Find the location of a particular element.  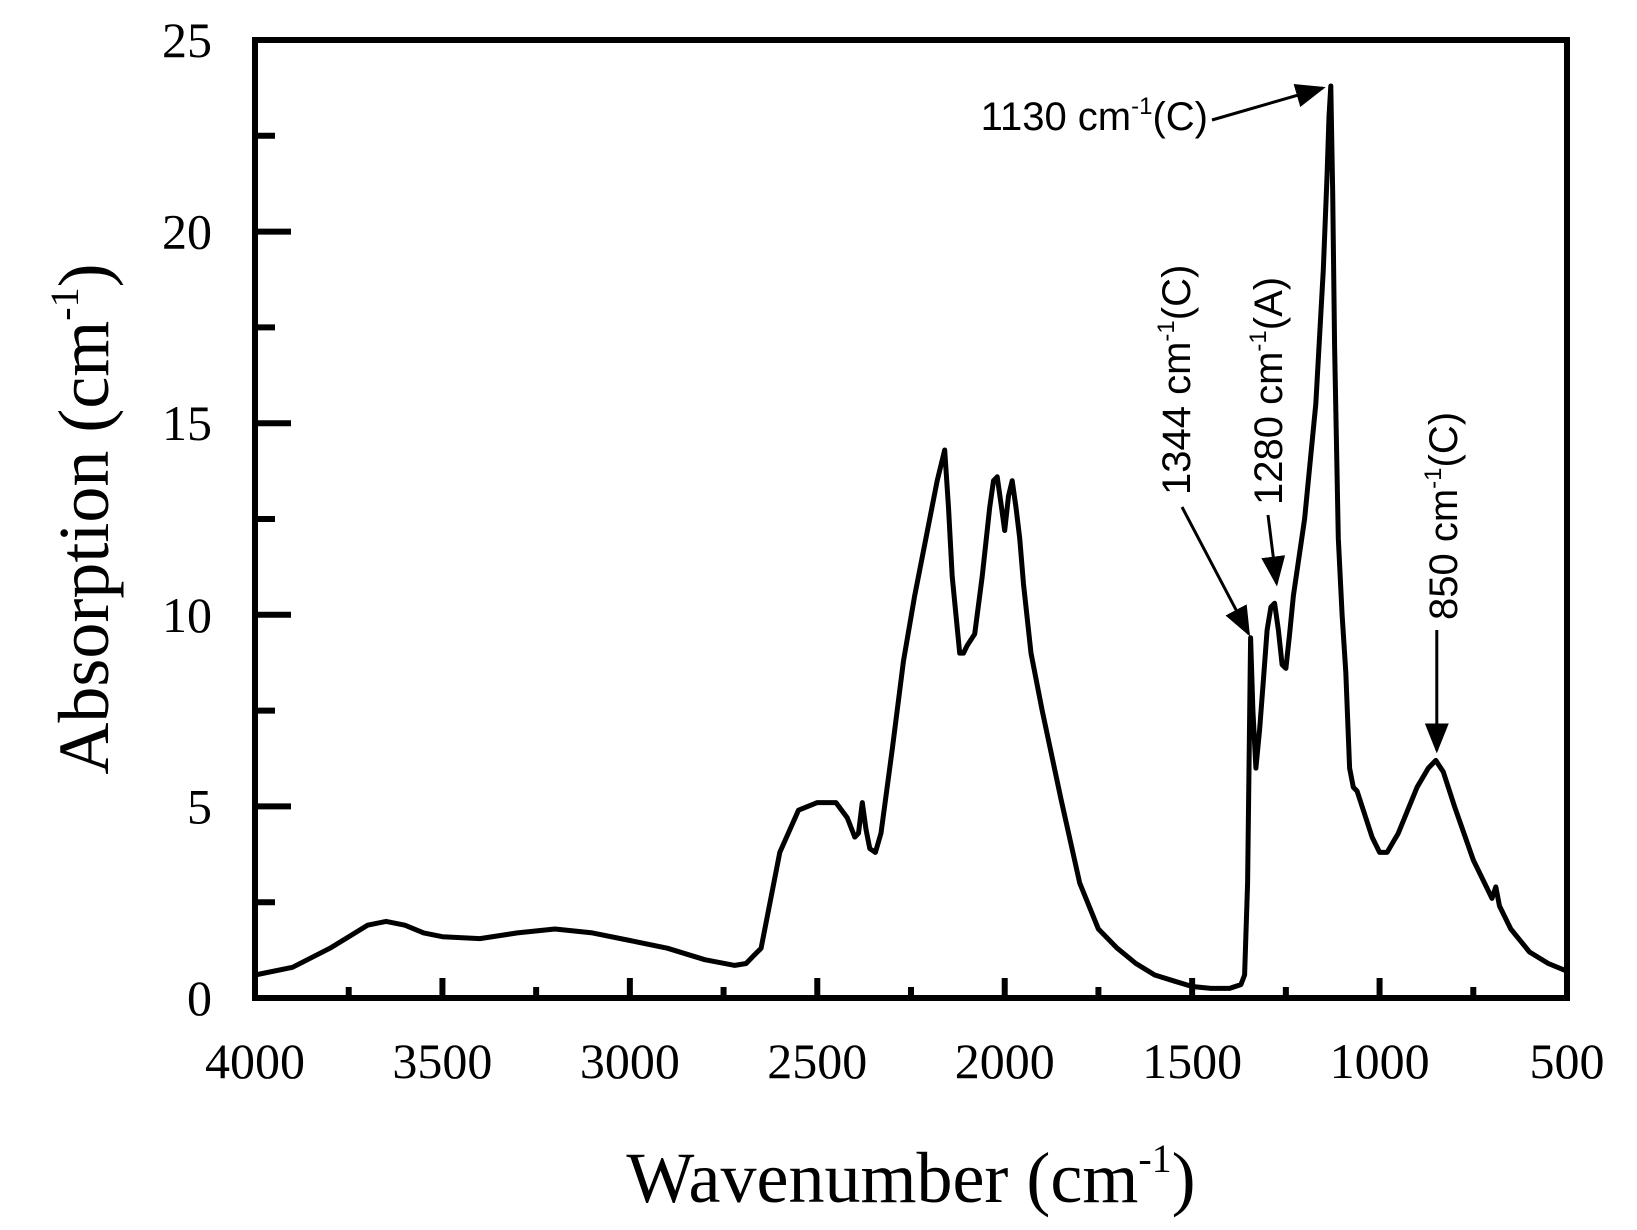

x-tick-label: 2000 is located at coordinates (1005, 1061).